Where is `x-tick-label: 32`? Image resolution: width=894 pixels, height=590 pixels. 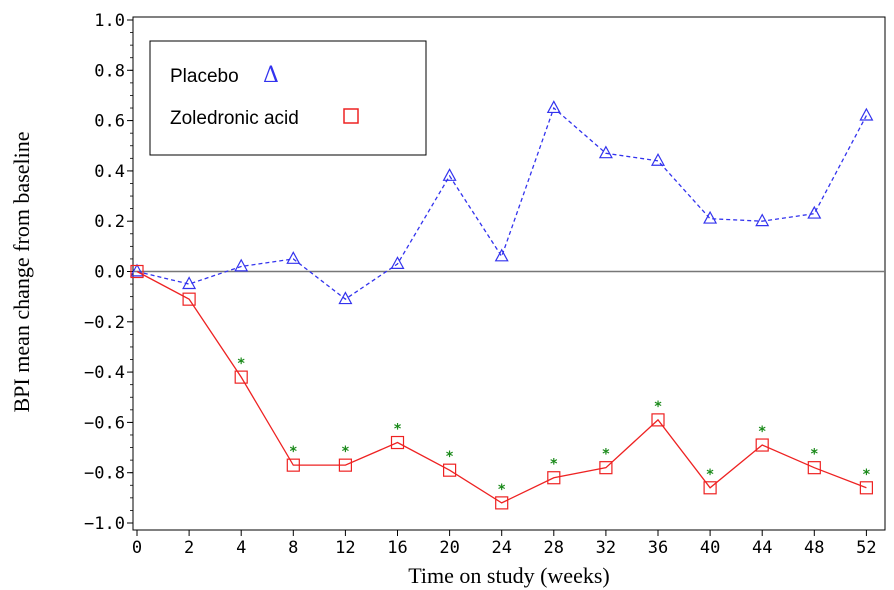 x-tick-label: 32 is located at coordinates (606, 548).